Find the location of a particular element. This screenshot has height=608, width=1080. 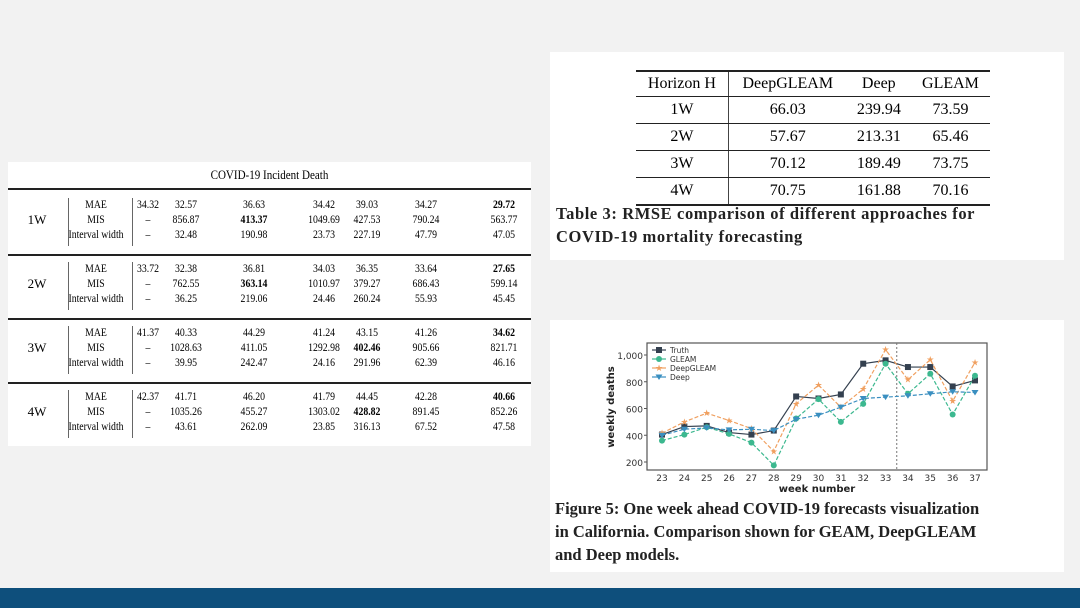

table-cell: 260.24 is located at coordinates (367, 299).